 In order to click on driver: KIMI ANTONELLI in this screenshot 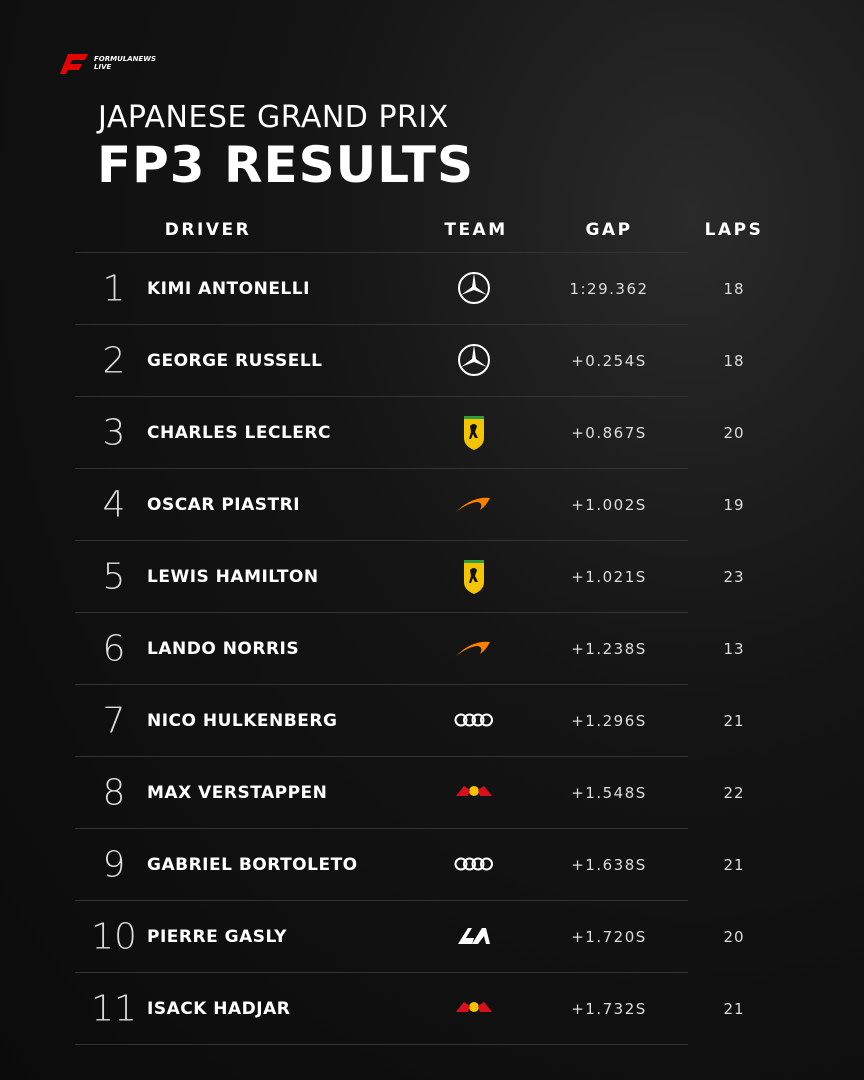, I will do `click(228, 288)`.